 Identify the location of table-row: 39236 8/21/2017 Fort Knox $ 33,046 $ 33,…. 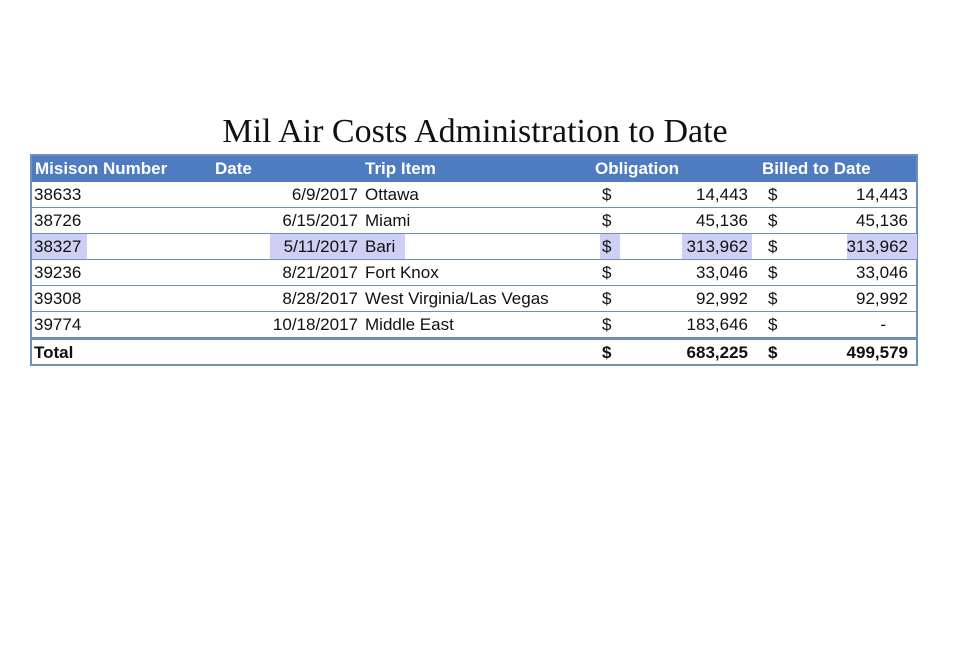
(474, 273).